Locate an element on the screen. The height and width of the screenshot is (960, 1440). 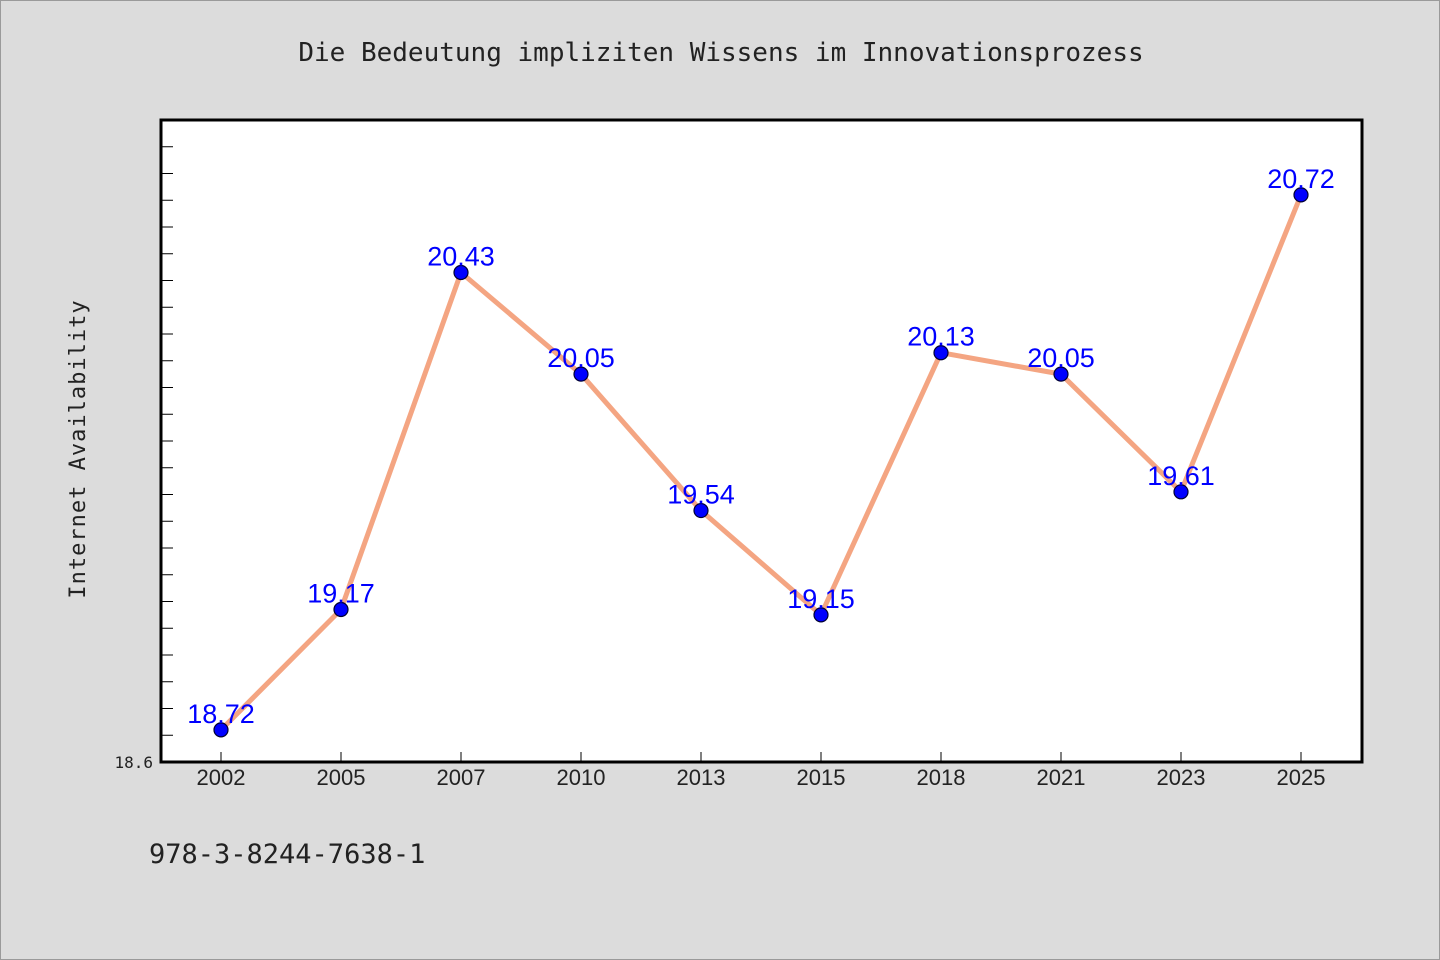
data-value-label: 20.13 is located at coordinates (941, 337).